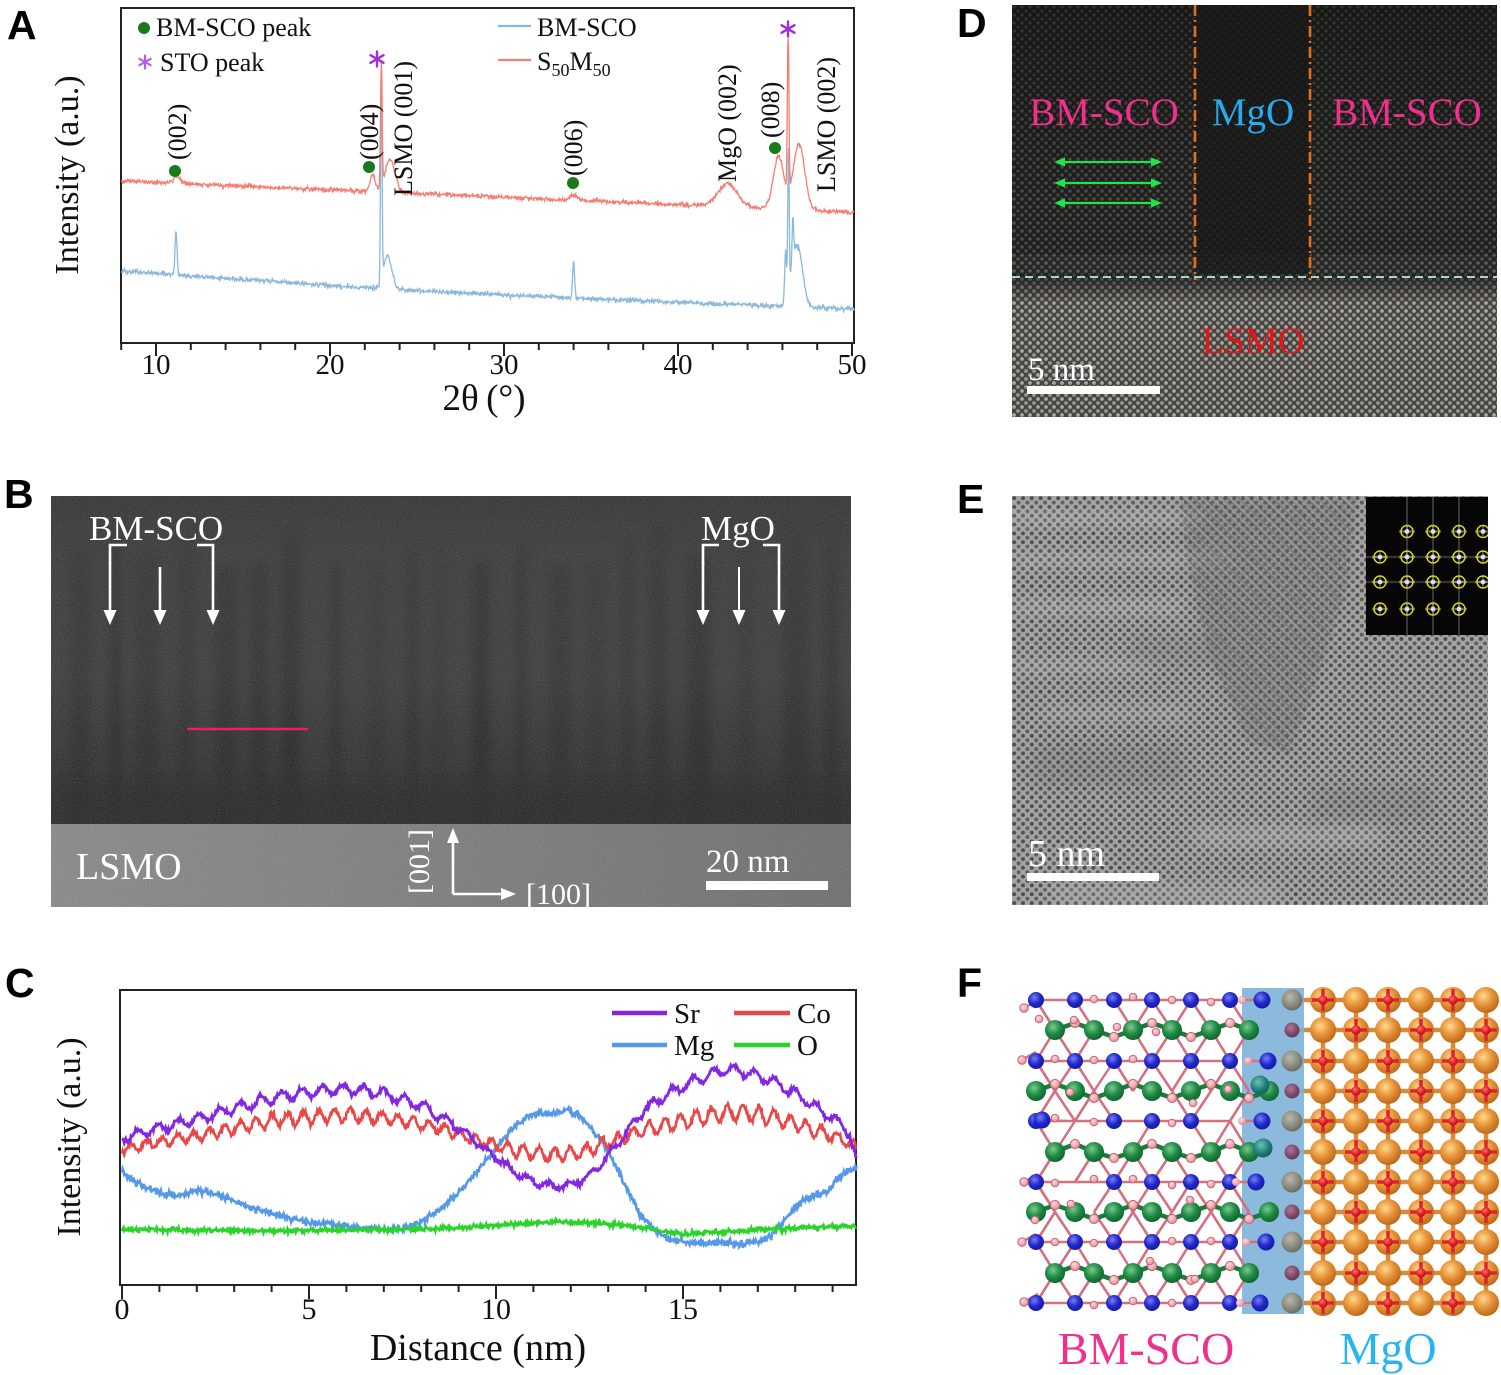  Describe the element at coordinates (748, 862) in the screenshot. I see `svg-text: 20 nm` at that location.